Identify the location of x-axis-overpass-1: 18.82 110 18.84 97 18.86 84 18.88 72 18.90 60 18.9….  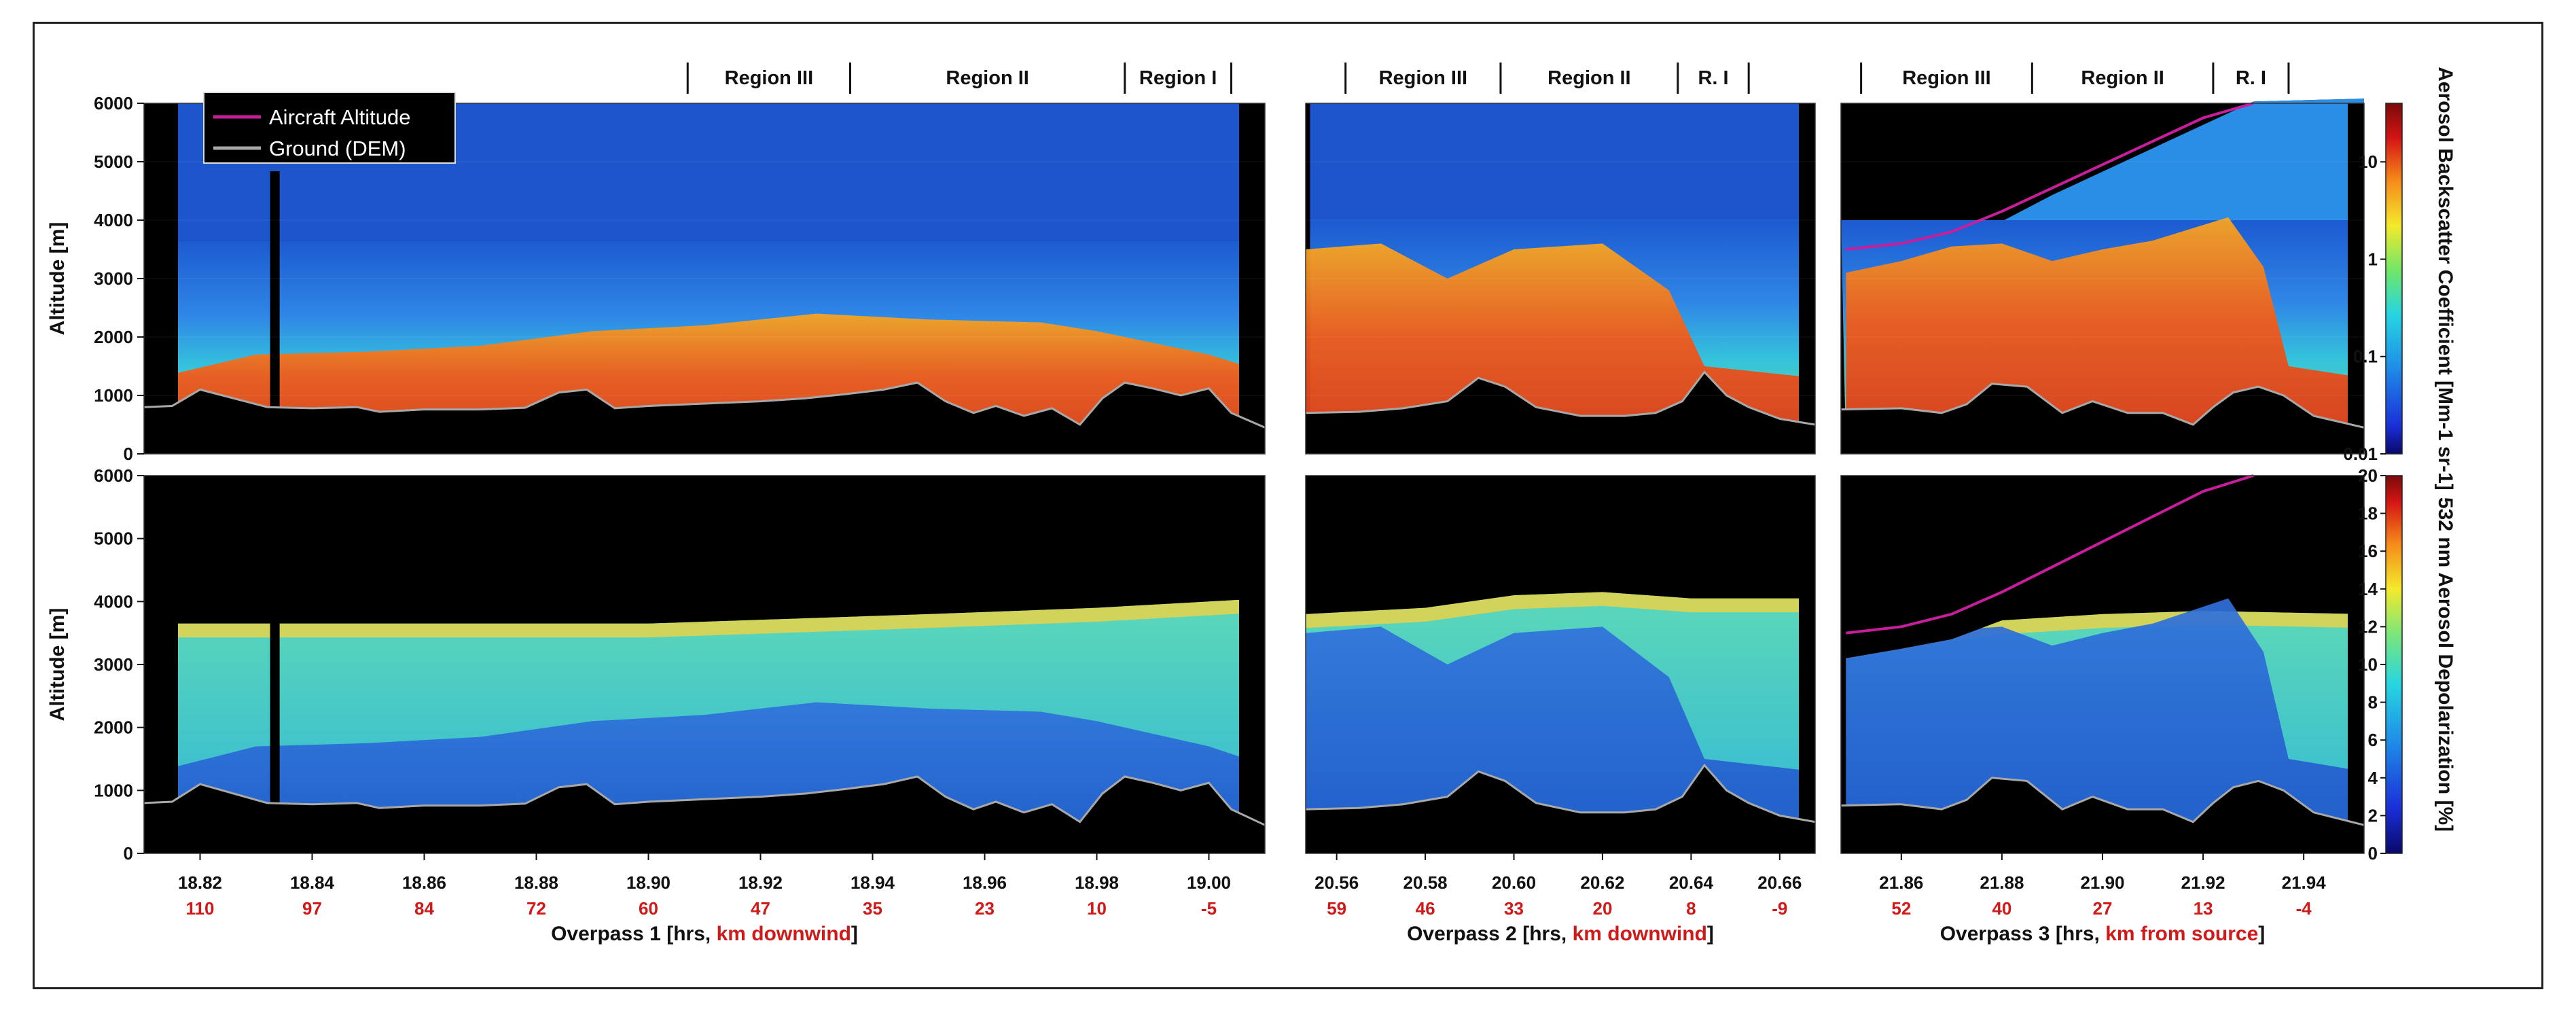
(704, 899).